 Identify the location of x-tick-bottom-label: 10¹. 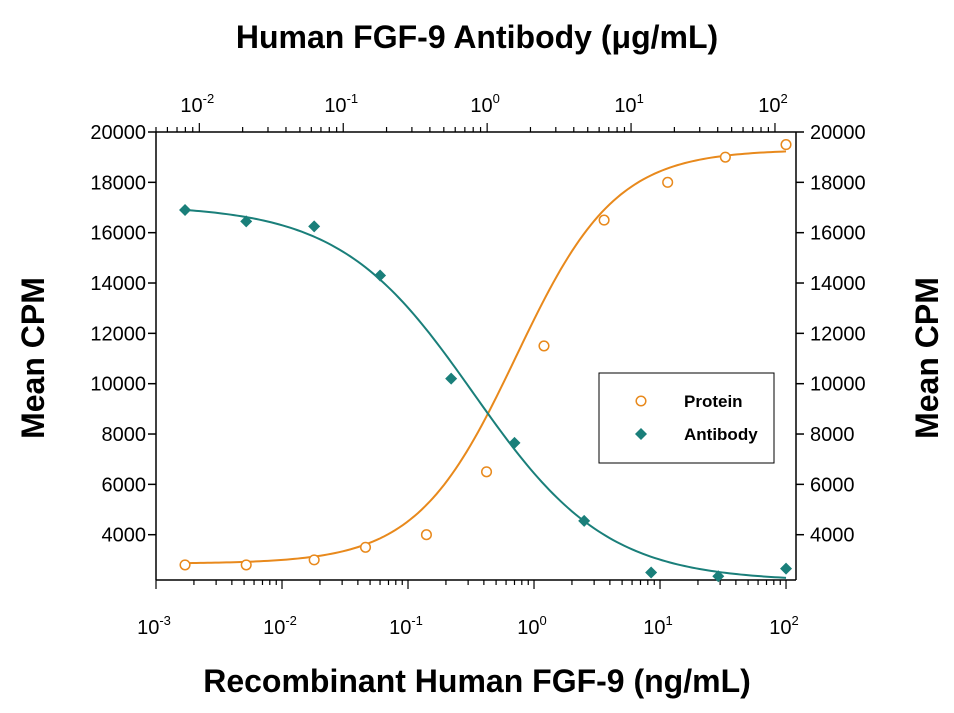
(657, 626).